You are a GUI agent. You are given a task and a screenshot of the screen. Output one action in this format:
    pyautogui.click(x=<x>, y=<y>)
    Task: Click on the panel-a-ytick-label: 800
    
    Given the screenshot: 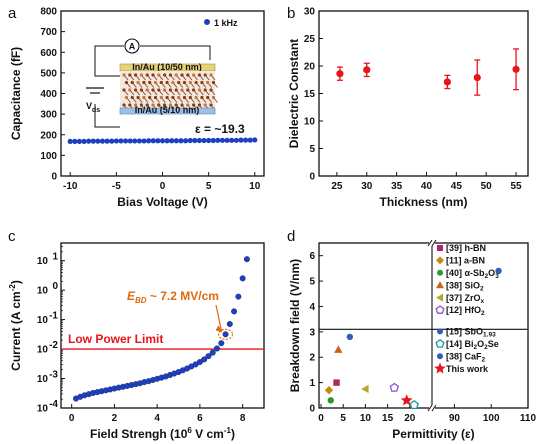 What is the action you would take?
    pyautogui.click(x=48, y=12)
    